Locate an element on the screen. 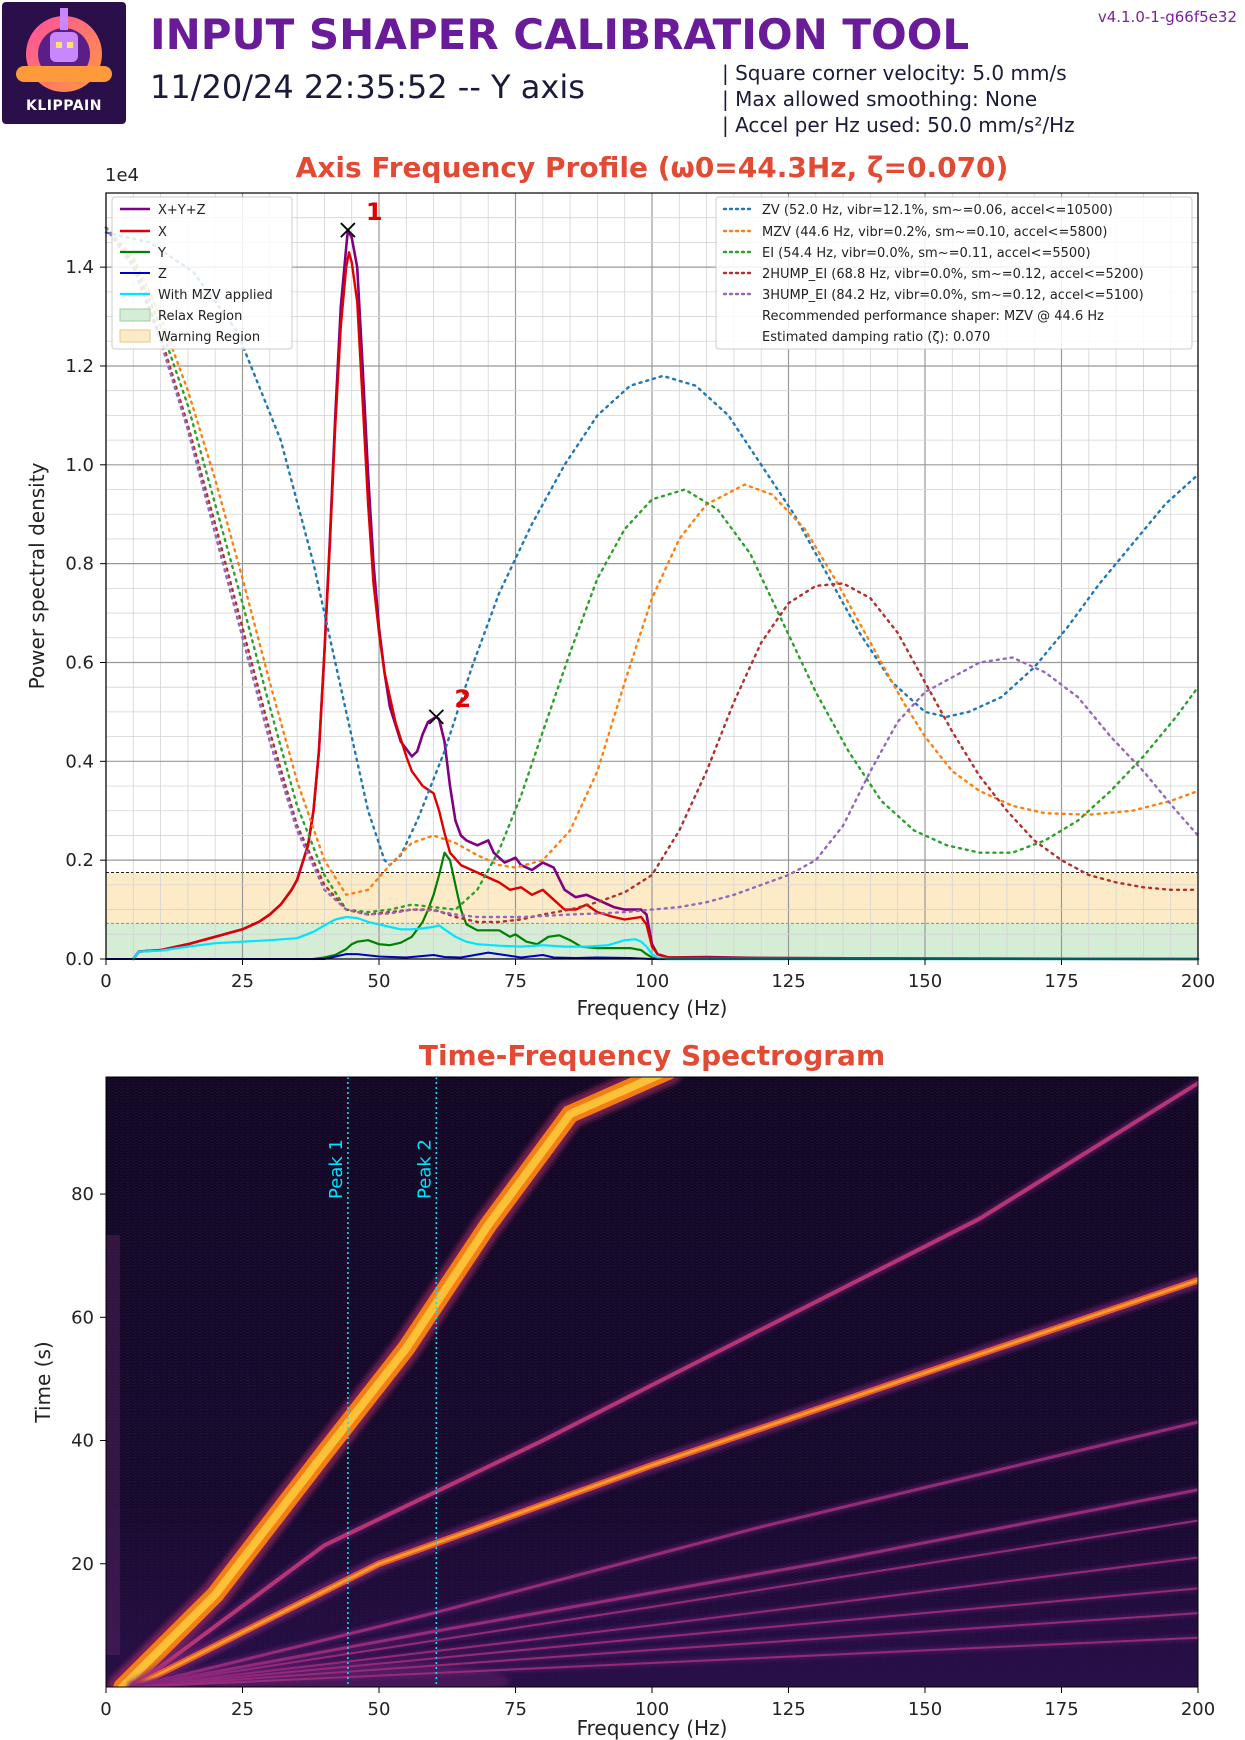  series-line-mzv_applied is located at coordinates (666, 938).